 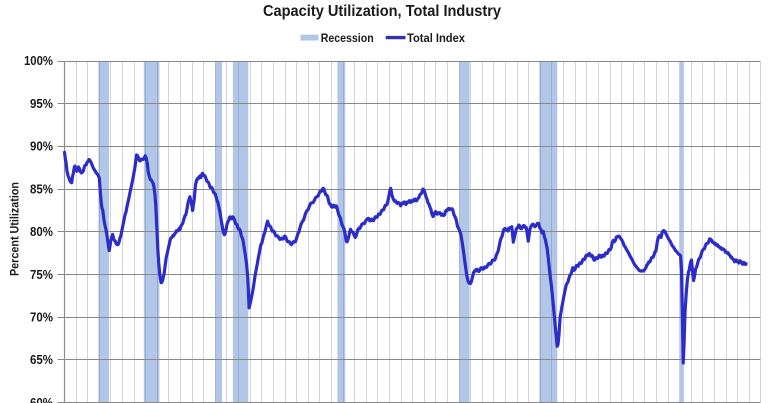 What do you see at coordinates (436, 38) in the screenshot?
I see `svg-text: Total Index` at bounding box center [436, 38].